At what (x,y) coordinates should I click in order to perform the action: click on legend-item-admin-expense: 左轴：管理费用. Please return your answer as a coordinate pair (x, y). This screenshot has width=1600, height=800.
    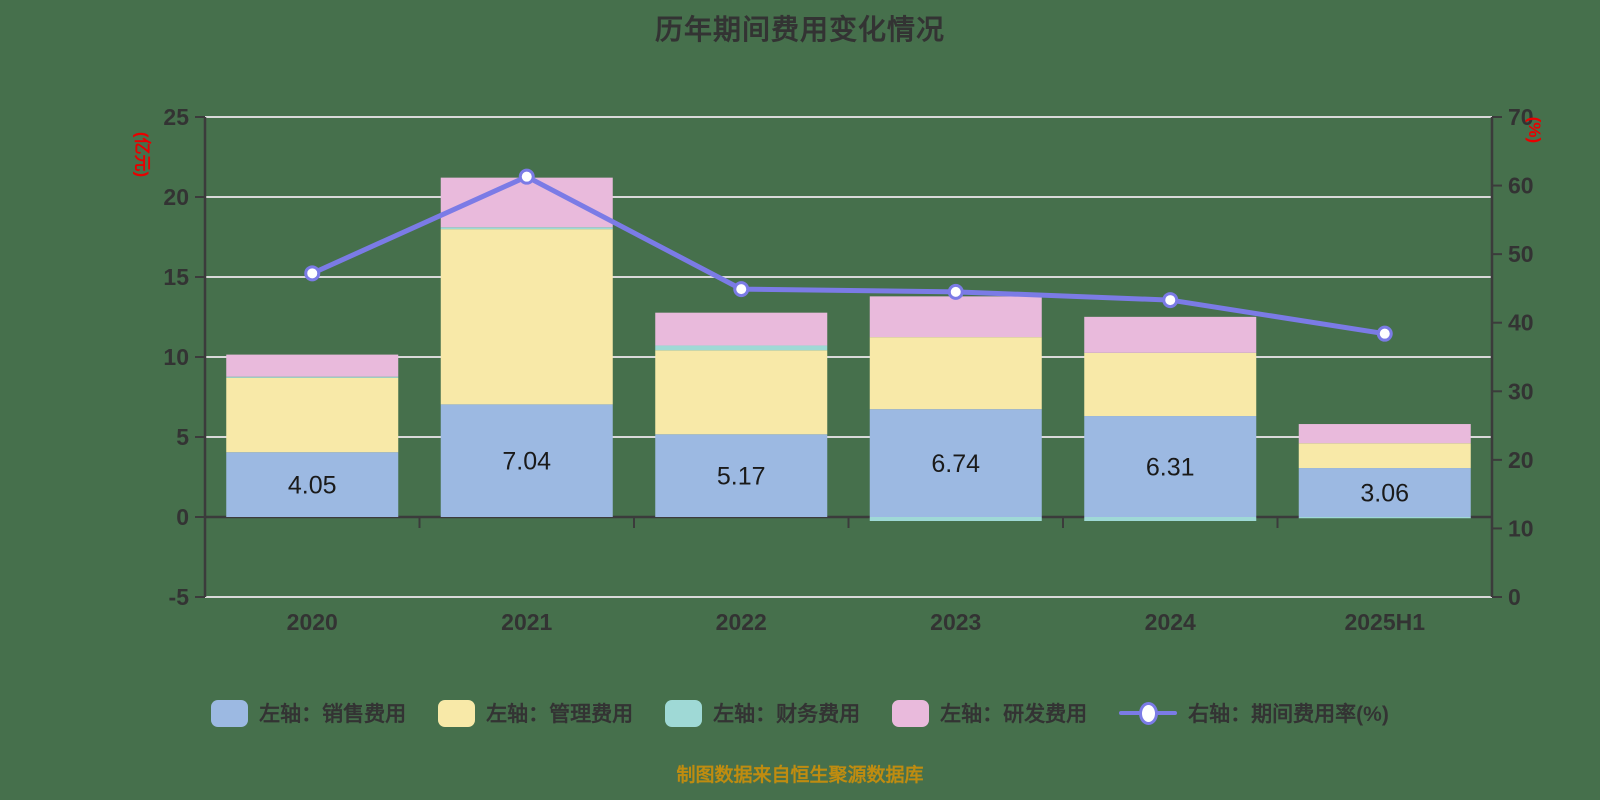
    Looking at the image, I should click on (535, 713).